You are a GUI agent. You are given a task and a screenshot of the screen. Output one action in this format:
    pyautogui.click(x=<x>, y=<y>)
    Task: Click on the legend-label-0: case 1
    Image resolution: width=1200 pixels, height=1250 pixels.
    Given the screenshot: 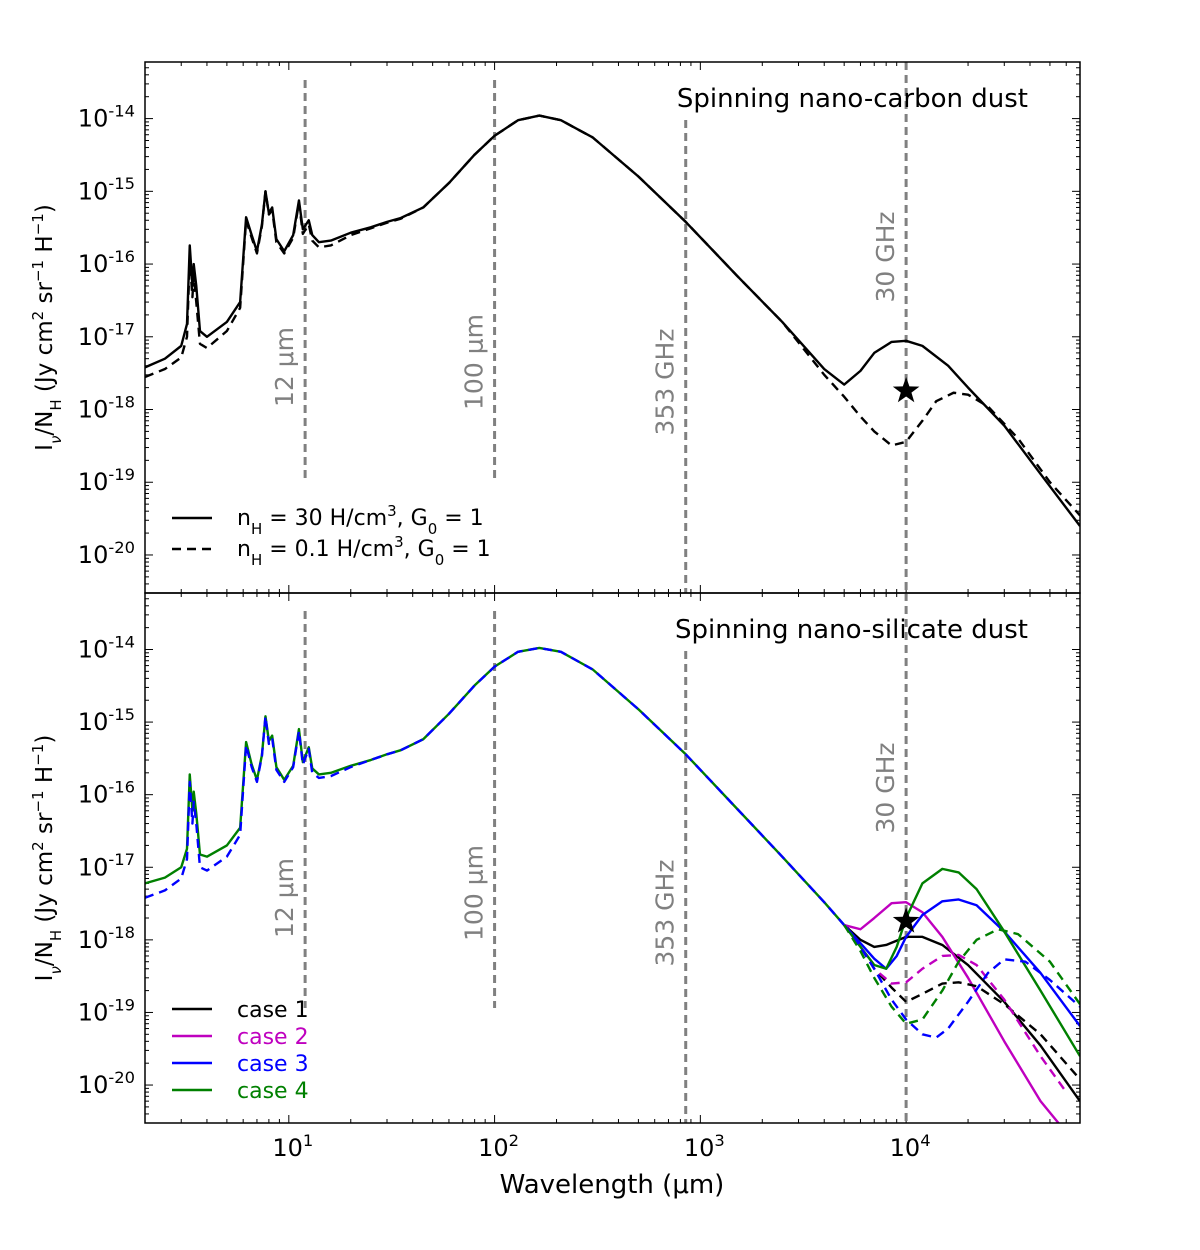 What is the action you would take?
    pyautogui.click(x=273, y=1010)
    